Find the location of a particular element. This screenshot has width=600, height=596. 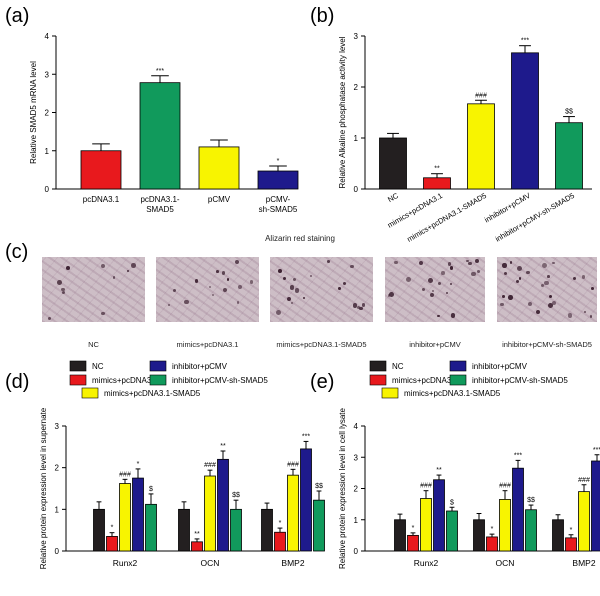

stain-image-inhibitor-sh: inhibitor+pCMV-sh-SMAD5 is located at coordinates (547, 307).